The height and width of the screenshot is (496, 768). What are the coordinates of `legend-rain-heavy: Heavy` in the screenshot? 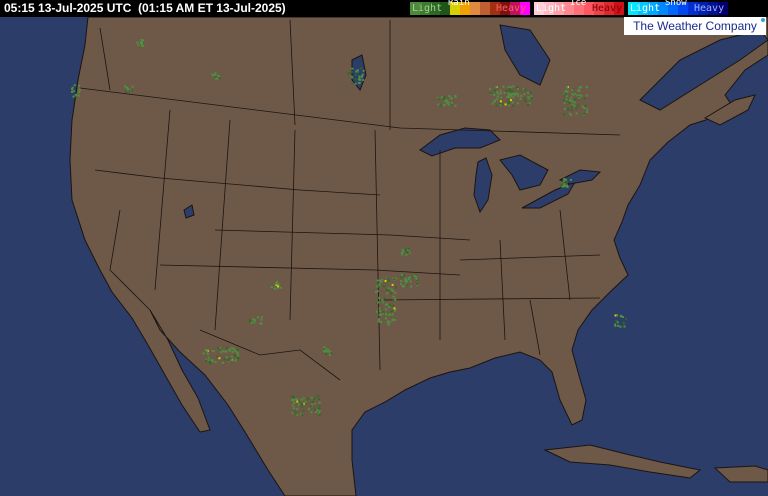 It's located at (511, 8).